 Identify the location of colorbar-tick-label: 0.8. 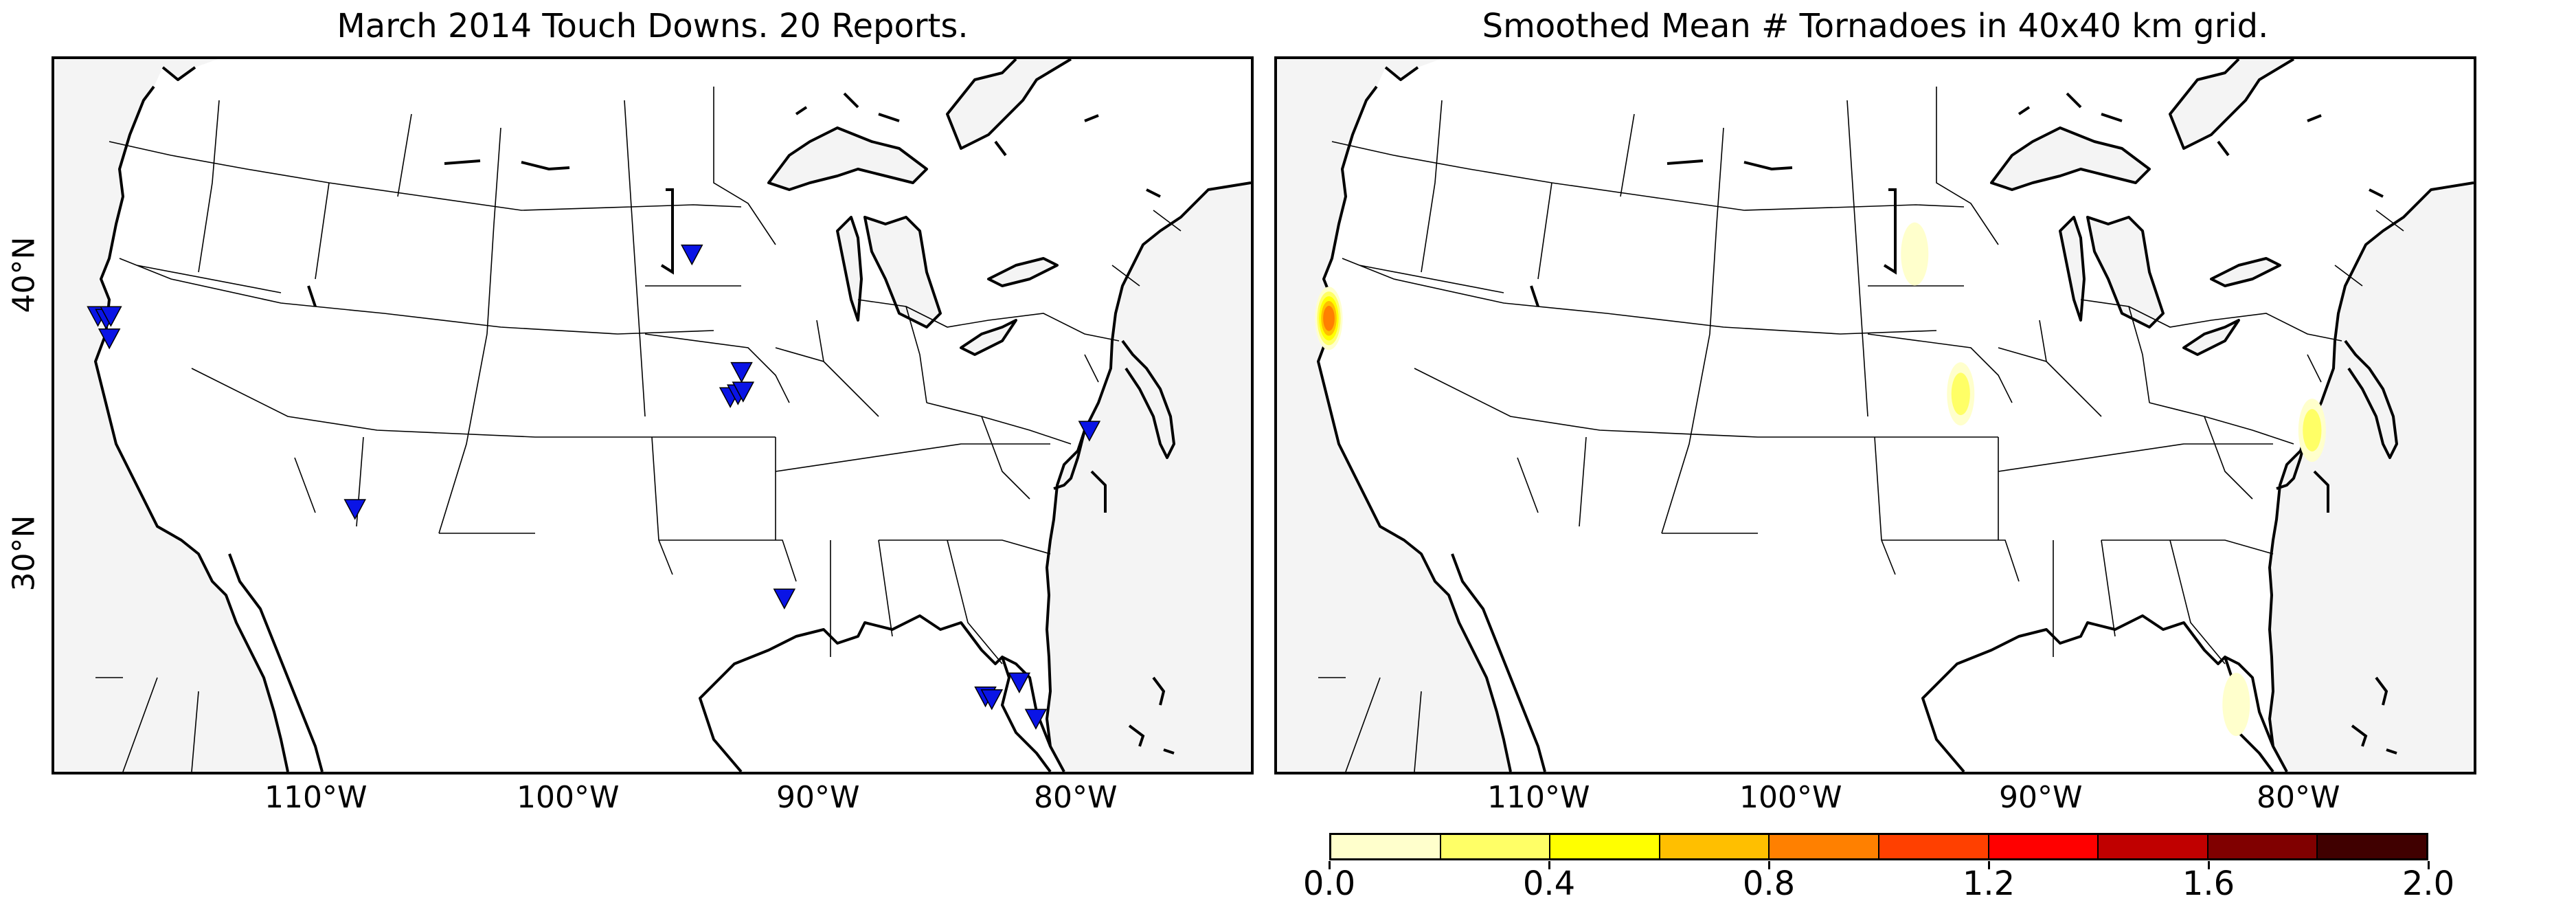
(1769, 884).